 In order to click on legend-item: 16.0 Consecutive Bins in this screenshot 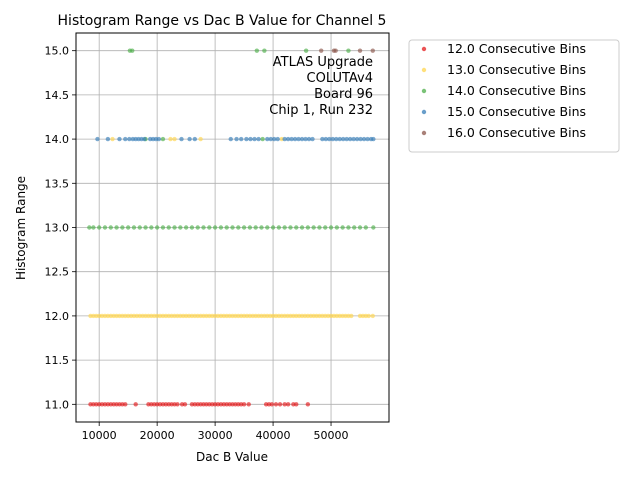, I will do `click(503, 132)`.